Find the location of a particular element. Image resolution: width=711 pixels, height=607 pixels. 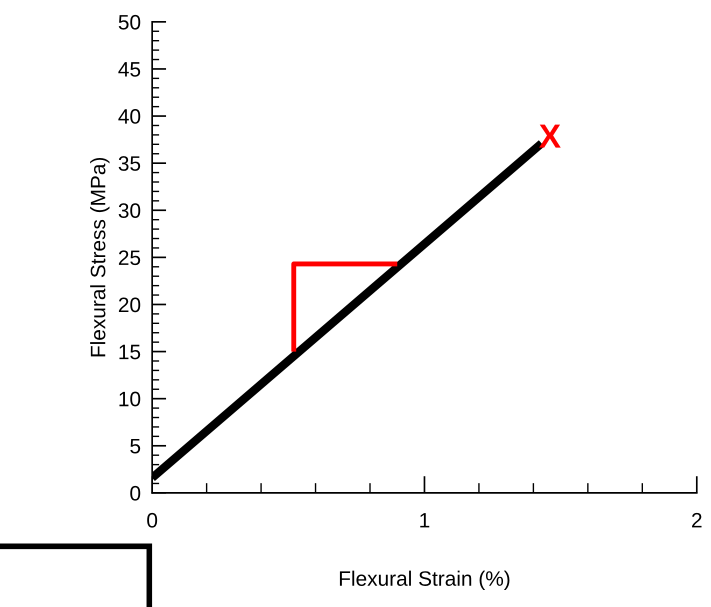

y-tick-label: 50 is located at coordinates (129, 22).